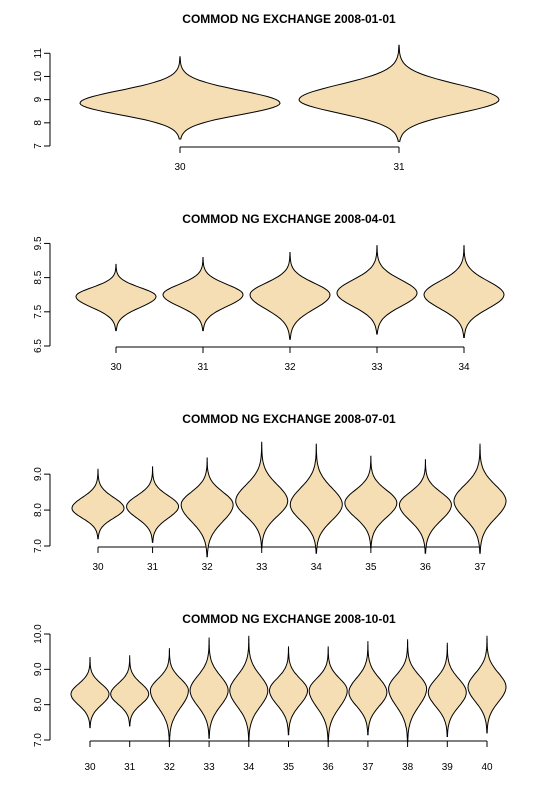 This screenshot has width=550, height=800. What do you see at coordinates (38, 53) in the screenshot?
I see `y-tick-label: 11` at bounding box center [38, 53].